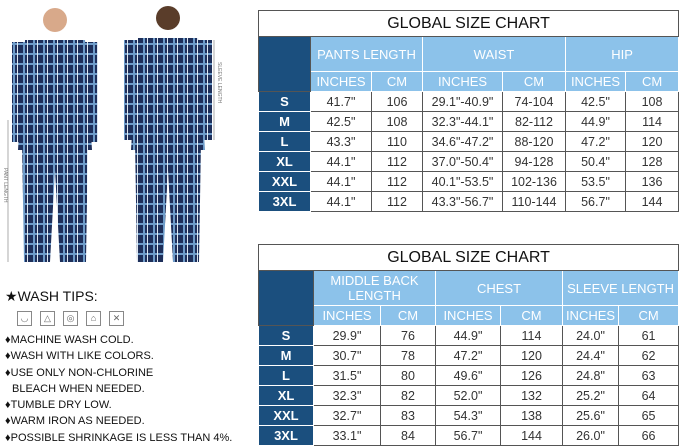 The width and height of the screenshot is (679, 447). What do you see at coordinates (468, 415) in the screenshot?
I see `table-row: XXL 32.7" 83 54.3" 138 25.6" 65` at bounding box center [468, 415].